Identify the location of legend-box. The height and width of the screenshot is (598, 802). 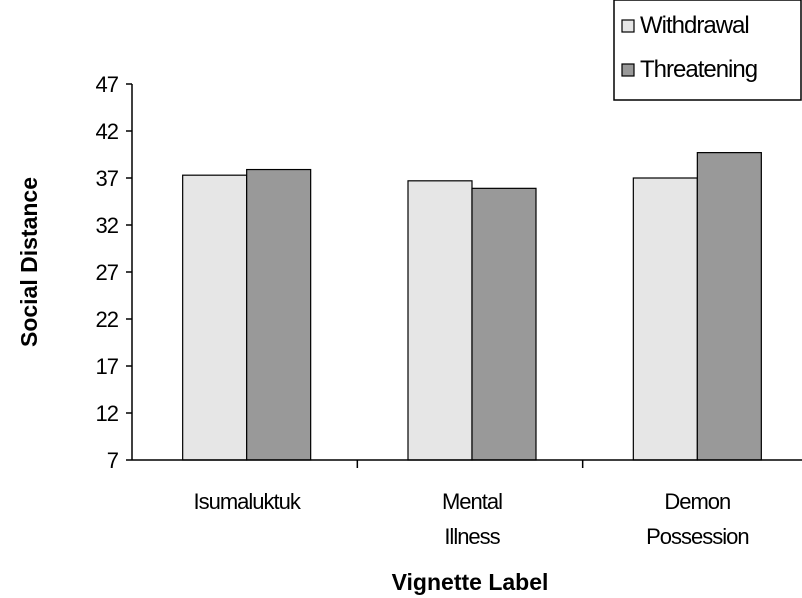
(707, 50).